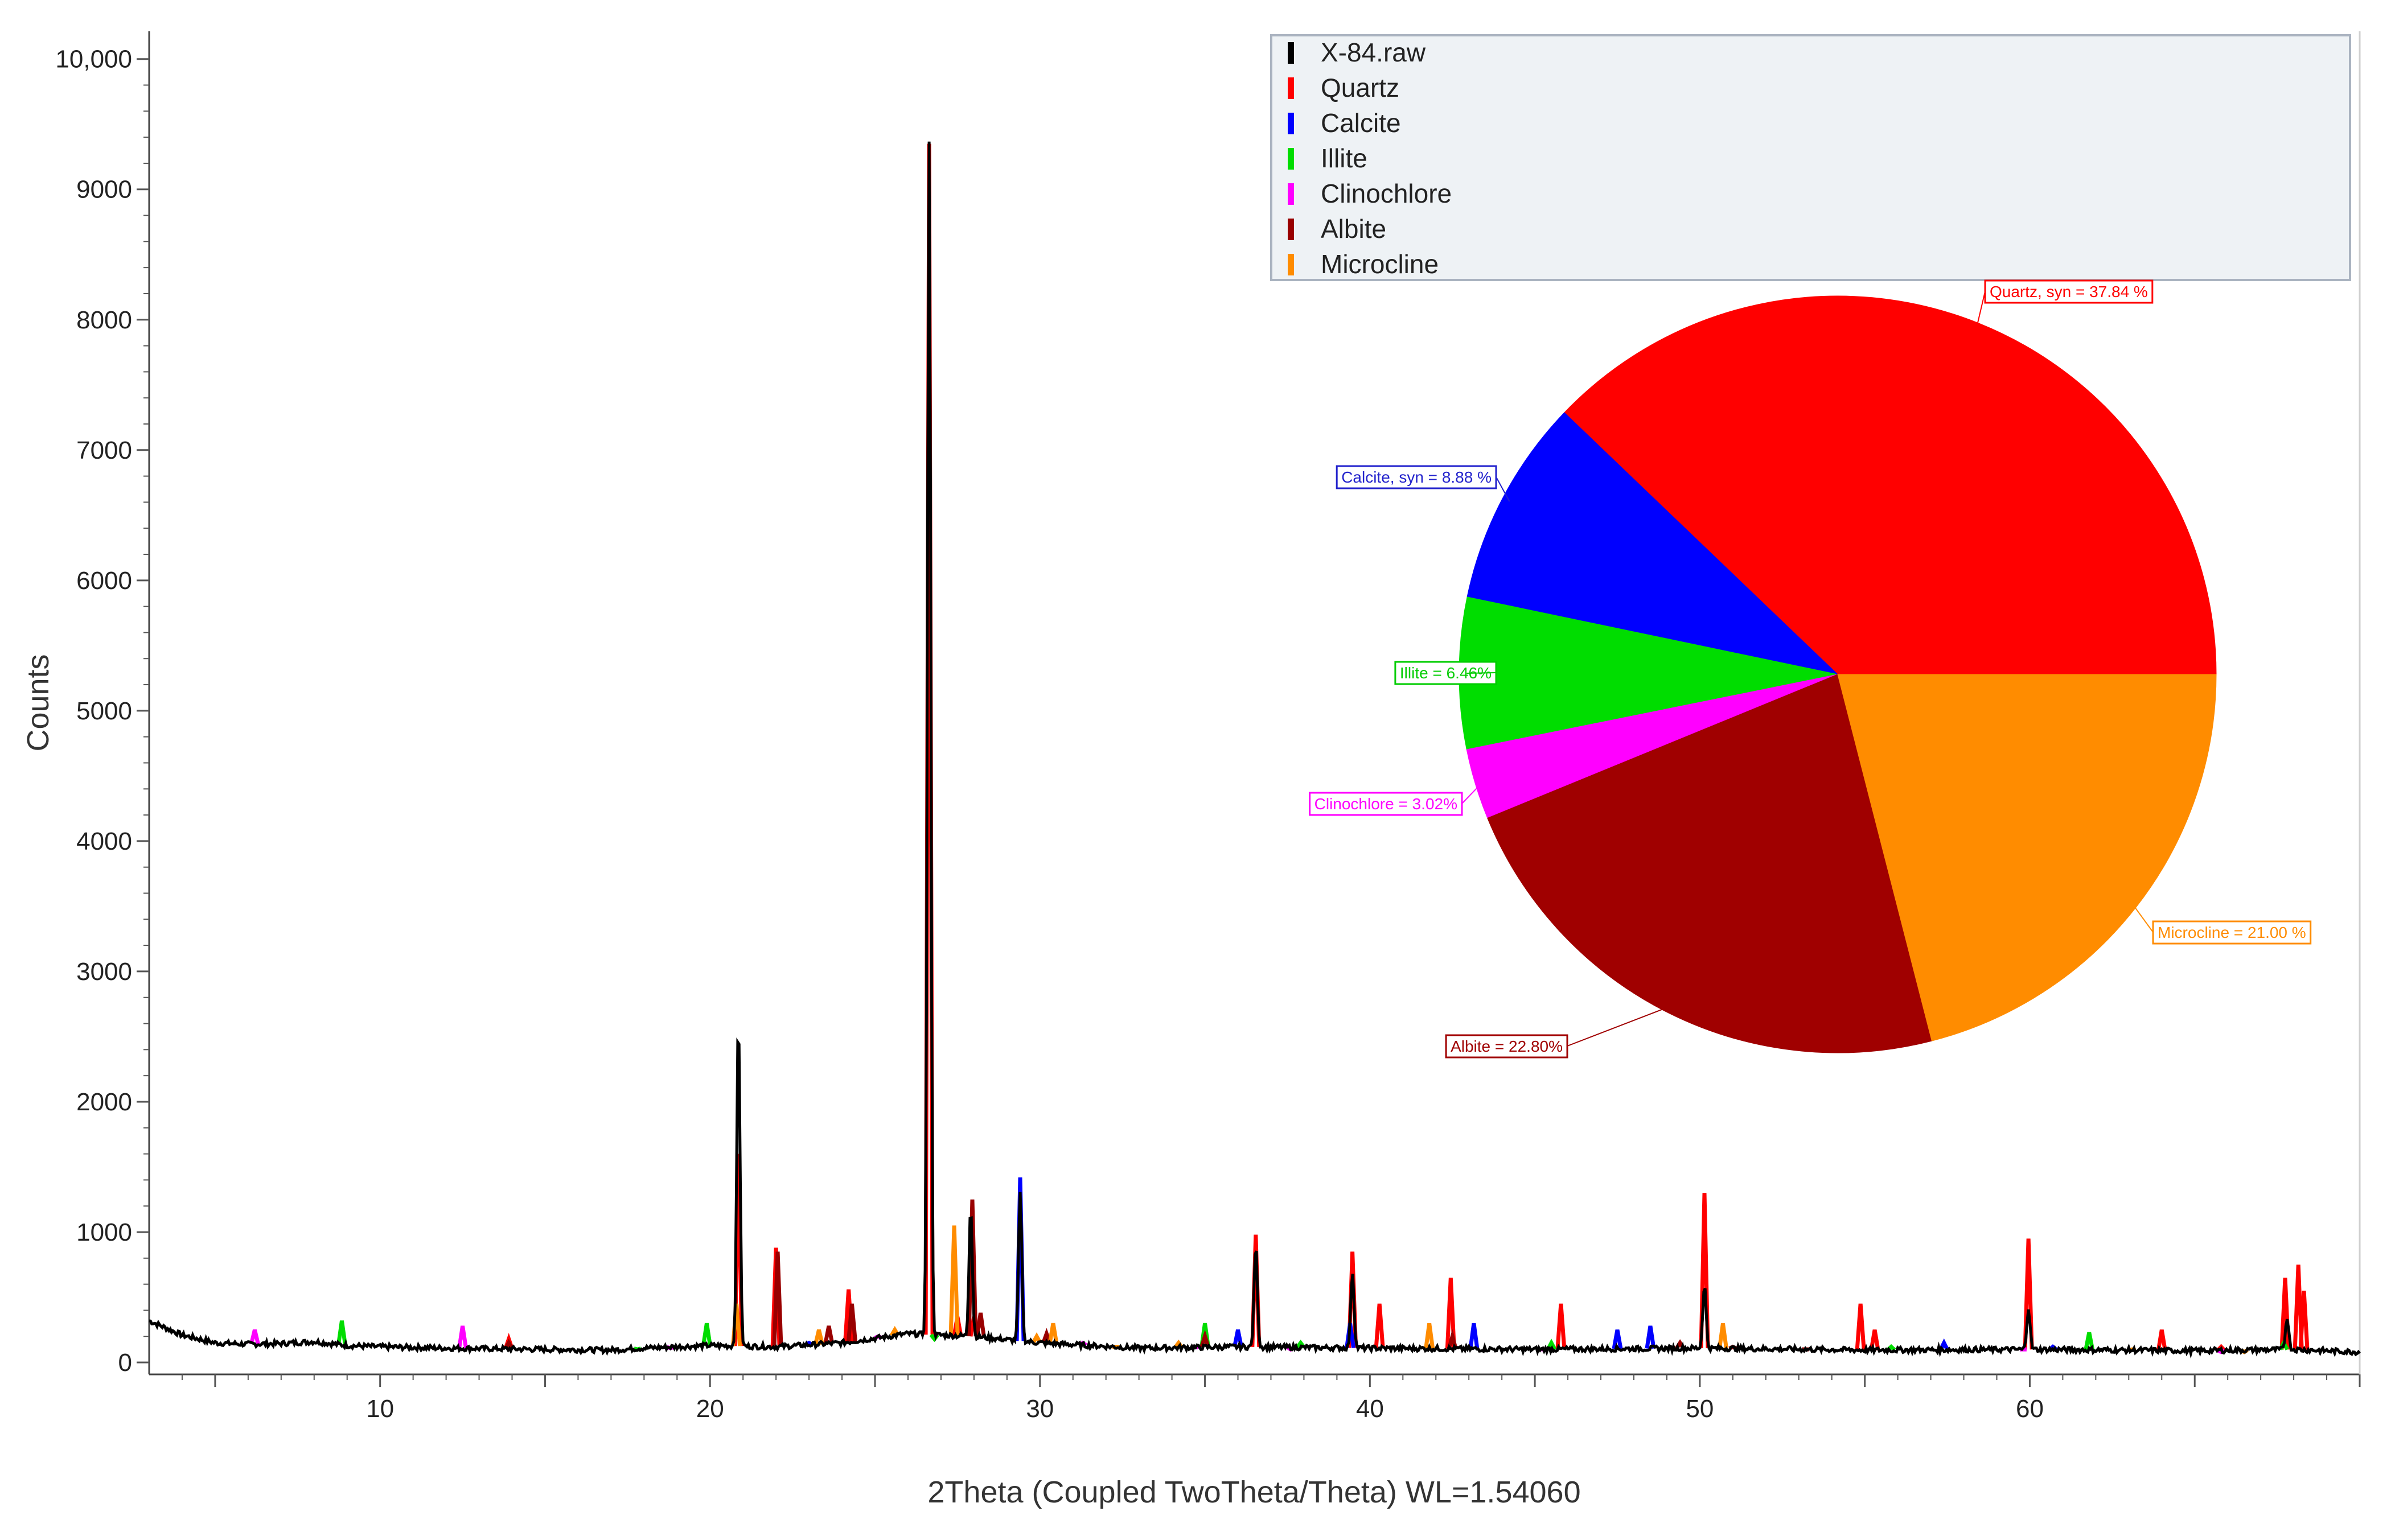  Describe the element at coordinates (104, 320) in the screenshot. I see `y-tick-label: 8000` at that location.